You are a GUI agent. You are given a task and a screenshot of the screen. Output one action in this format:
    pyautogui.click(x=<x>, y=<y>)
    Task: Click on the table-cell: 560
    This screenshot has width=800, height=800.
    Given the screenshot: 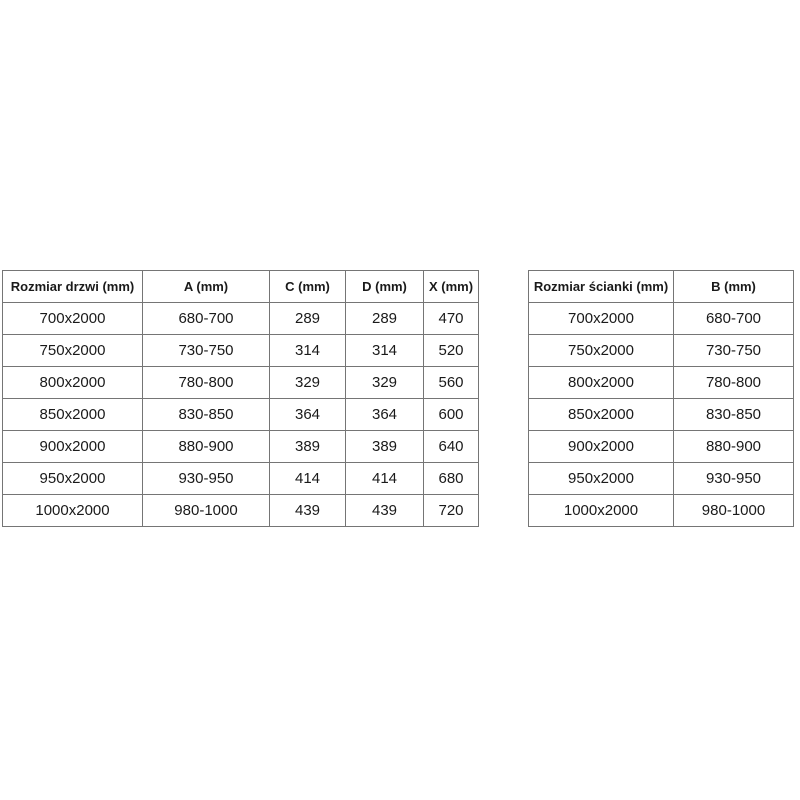 What is the action you would take?
    pyautogui.click(x=451, y=382)
    